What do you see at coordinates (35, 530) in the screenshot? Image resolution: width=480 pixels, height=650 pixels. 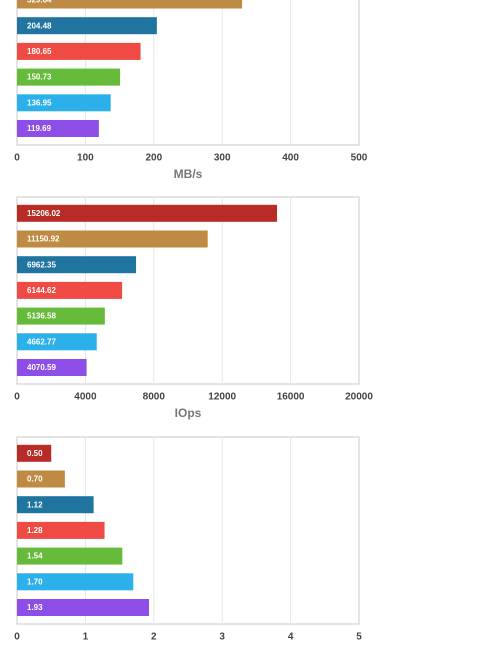 I see `value-label: 1.28` at bounding box center [35, 530].